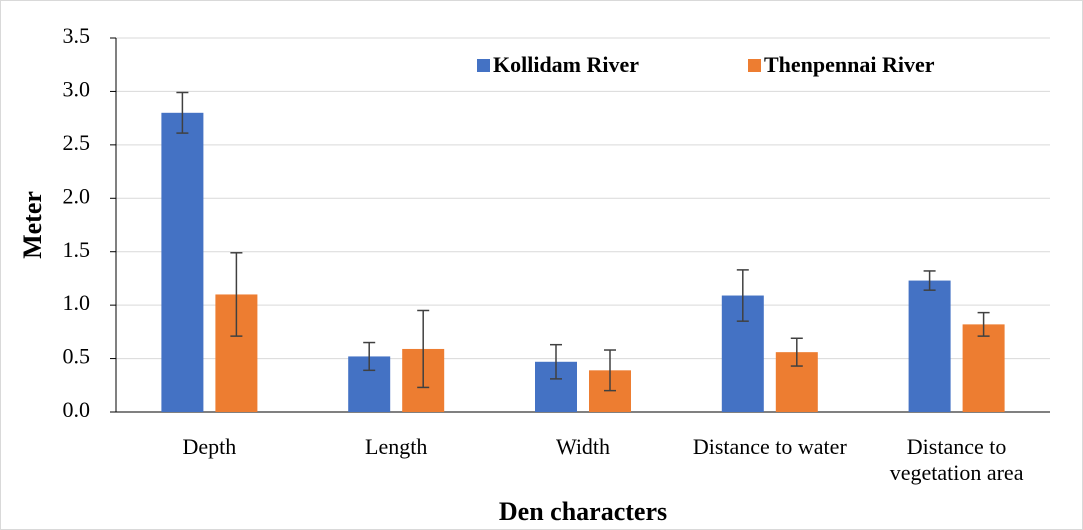 This screenshot has height=530, width=1083. Describe the element at coordinates (769, 446) in the screenshot. I see `x-tick-label: Distance to water` at that location.